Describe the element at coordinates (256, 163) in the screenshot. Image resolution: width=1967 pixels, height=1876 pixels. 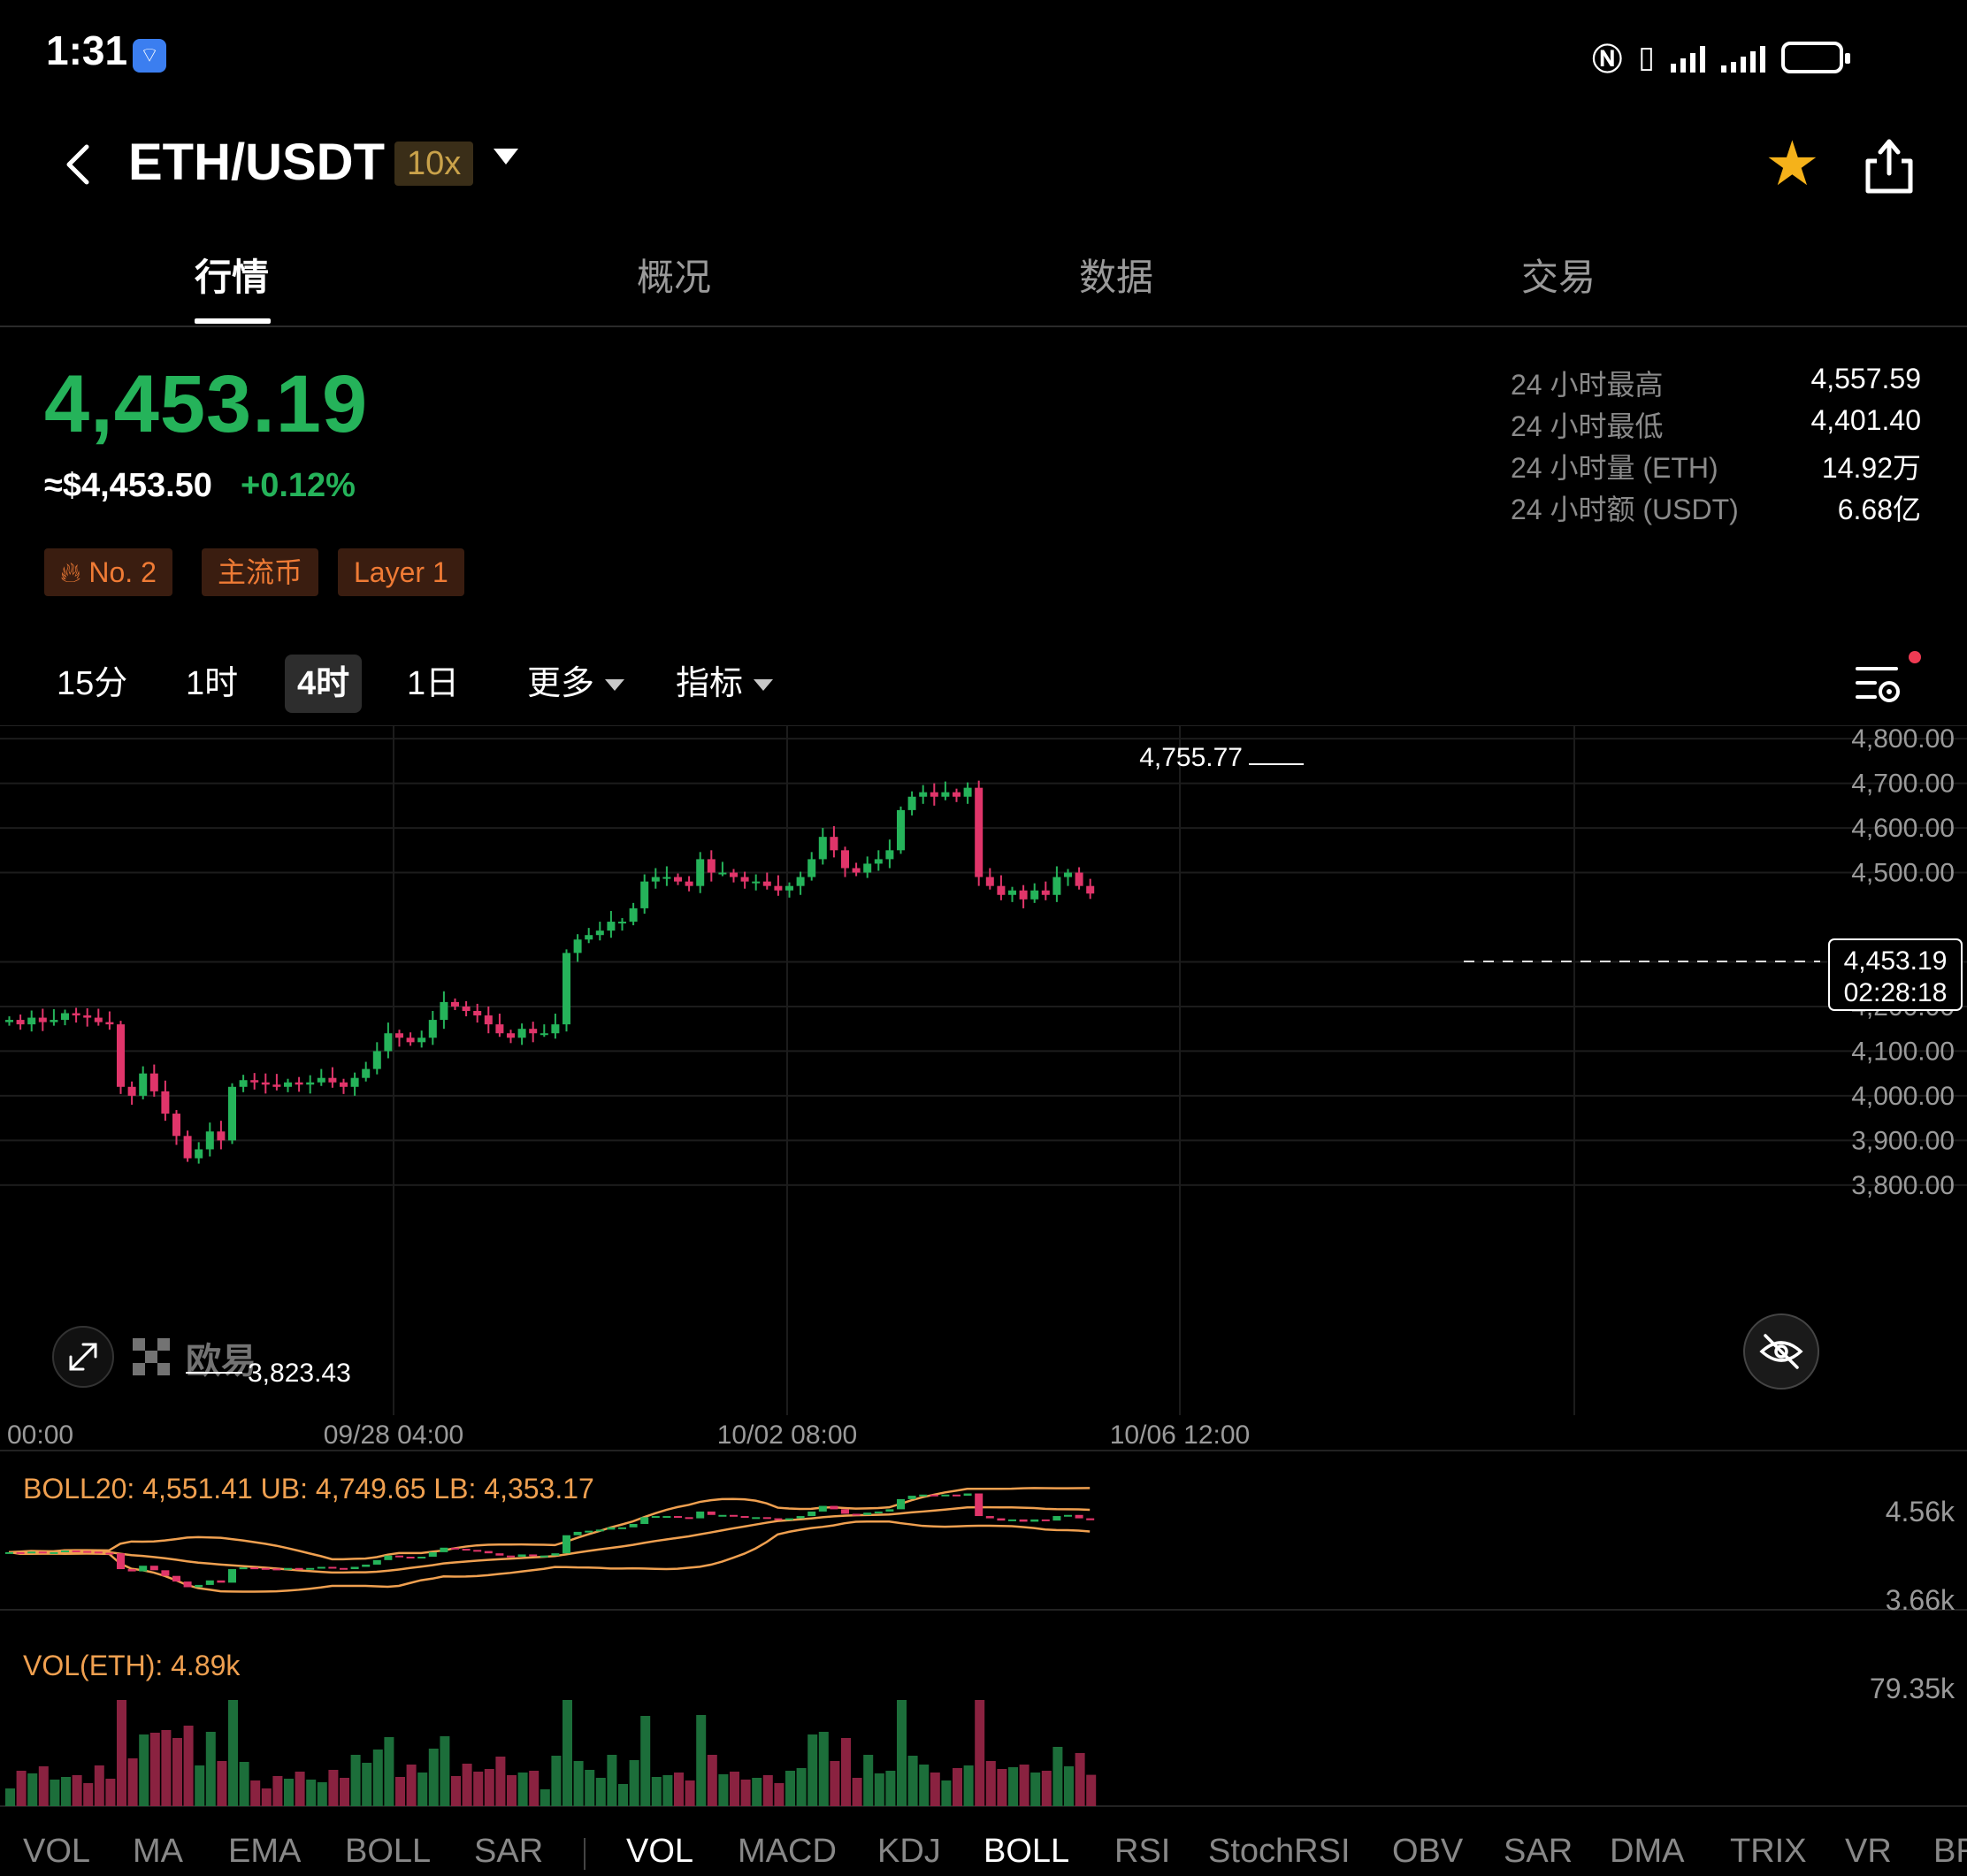
I see `pair-title: ETH/USDT` at that location.